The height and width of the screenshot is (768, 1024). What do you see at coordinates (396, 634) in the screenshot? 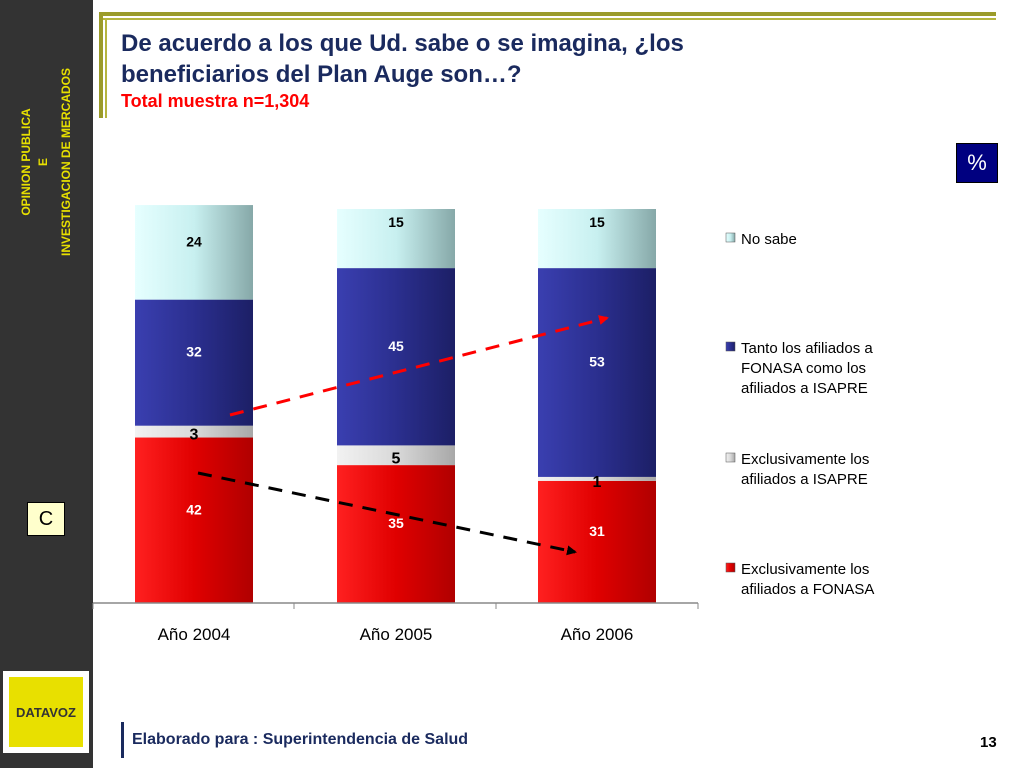
I see `x-tick-label: Año 2005` at bounding box center [396, 634].